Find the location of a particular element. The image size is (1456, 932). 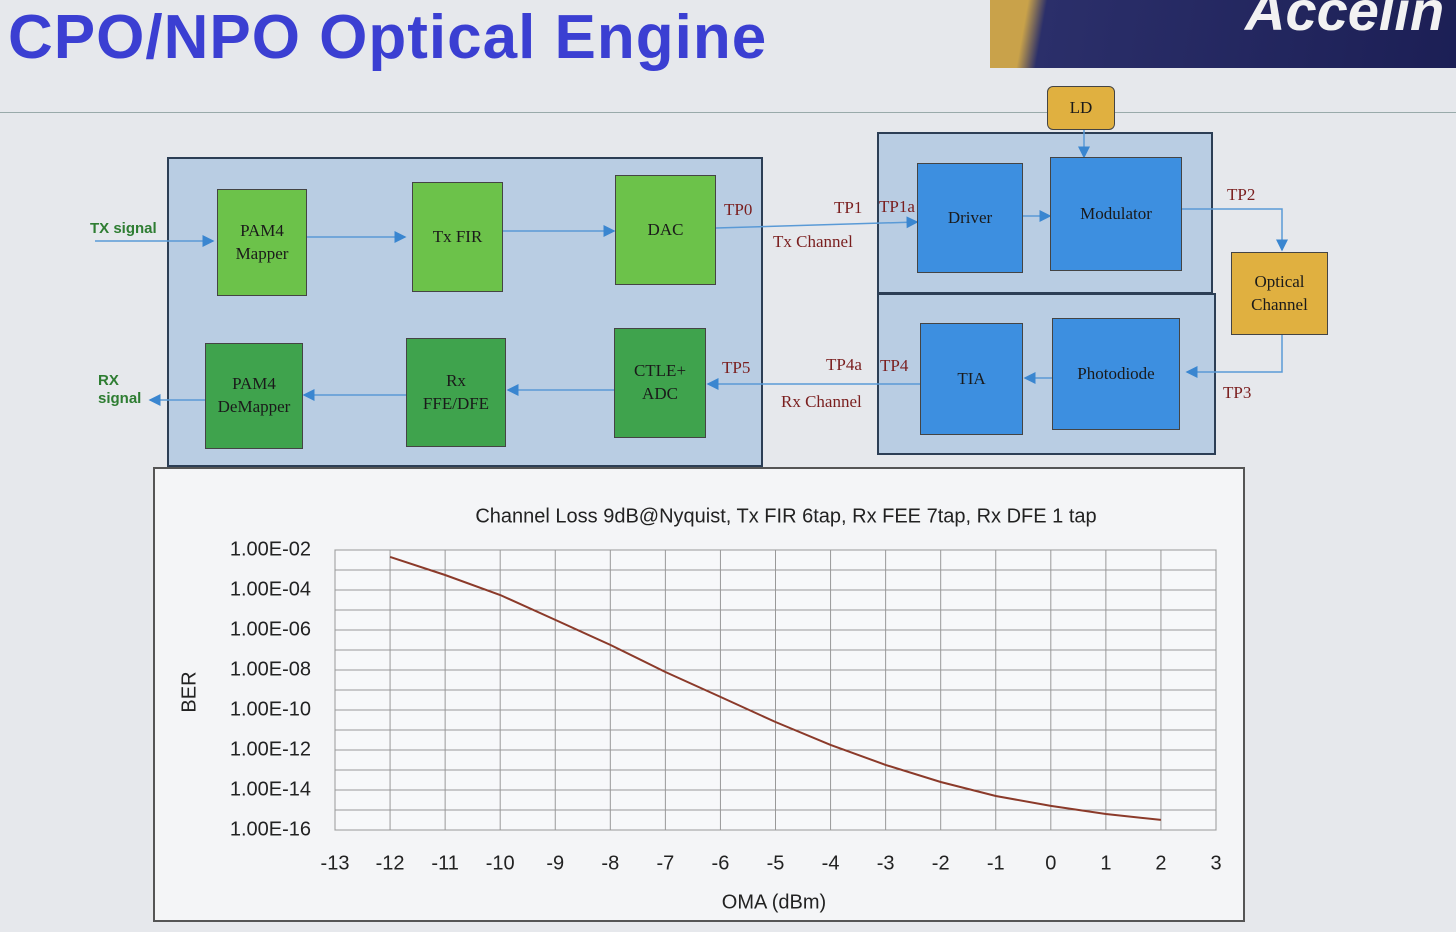

text-line: Driver is located at coordinates (970, 217).